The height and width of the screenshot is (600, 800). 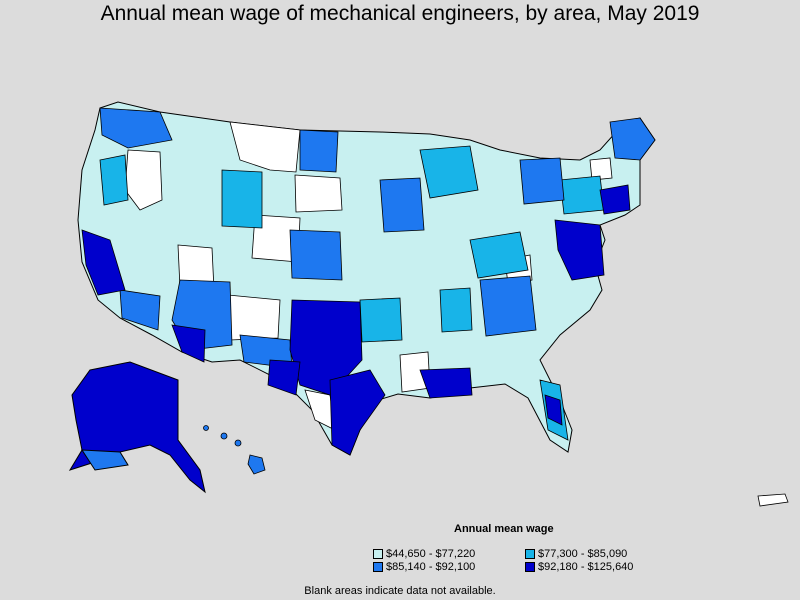 I want to click on puerto-rico-shape, so click(x=773, y=500).